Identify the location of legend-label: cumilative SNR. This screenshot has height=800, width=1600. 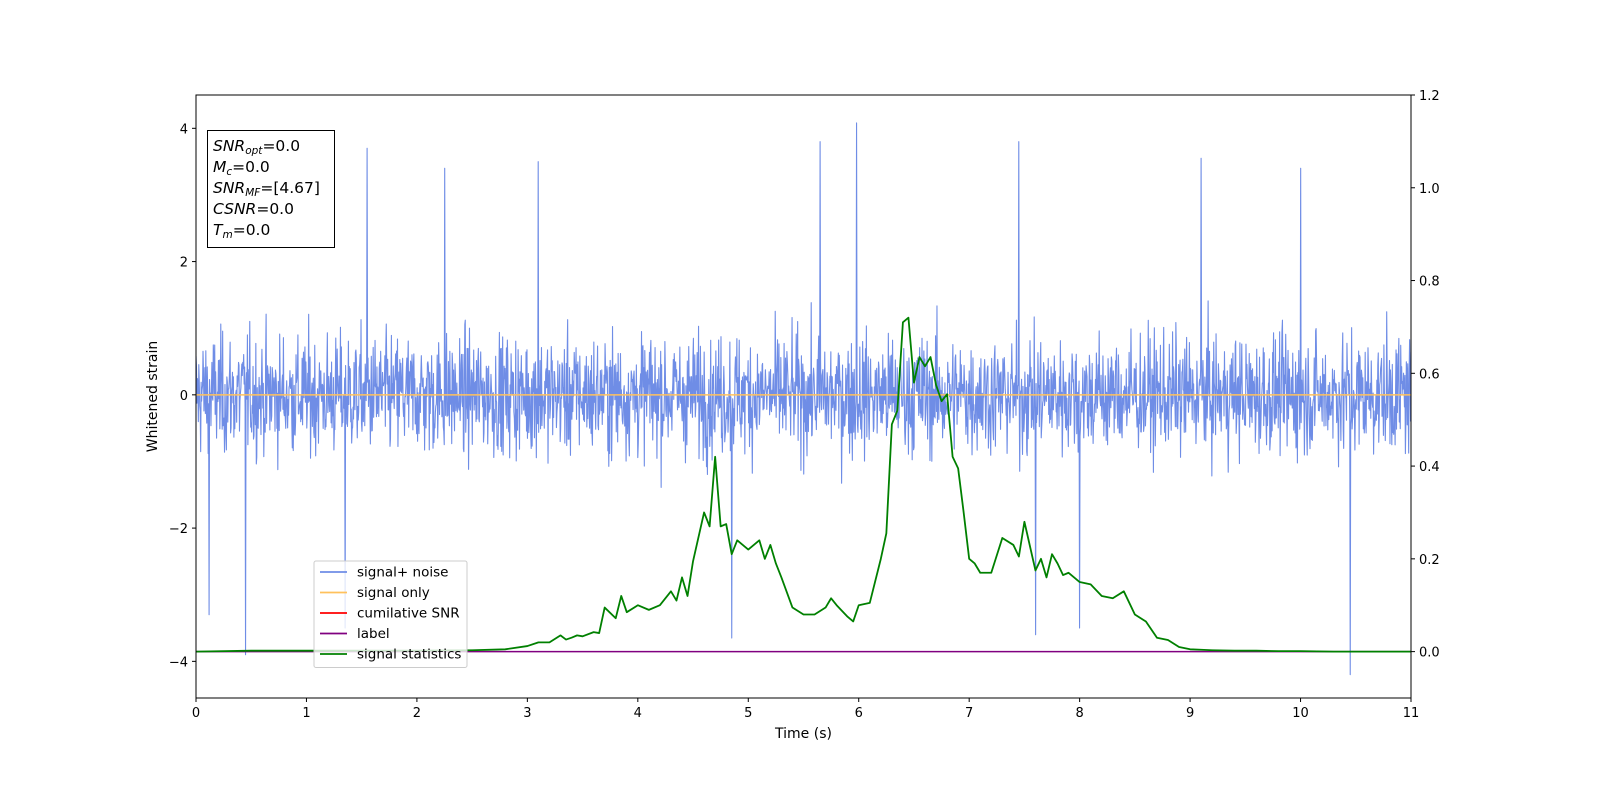
(408, 614).